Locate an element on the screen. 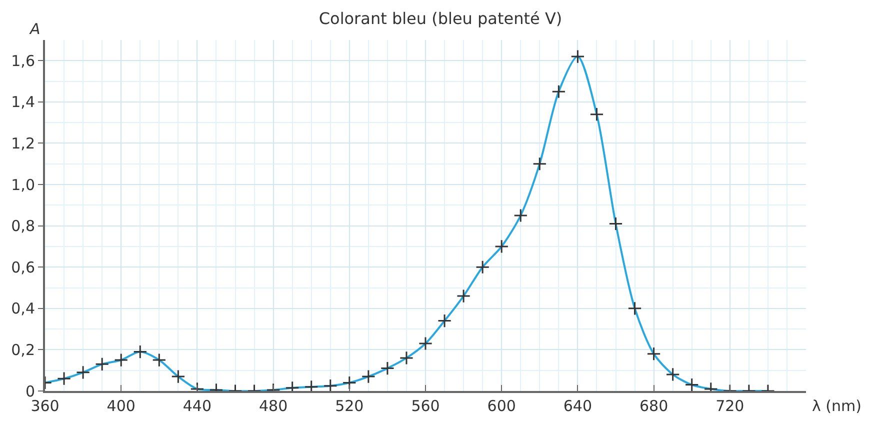 The height and width of the screenshot is (426, 881). y-axis-title: A is located at coordinates (34, 29).